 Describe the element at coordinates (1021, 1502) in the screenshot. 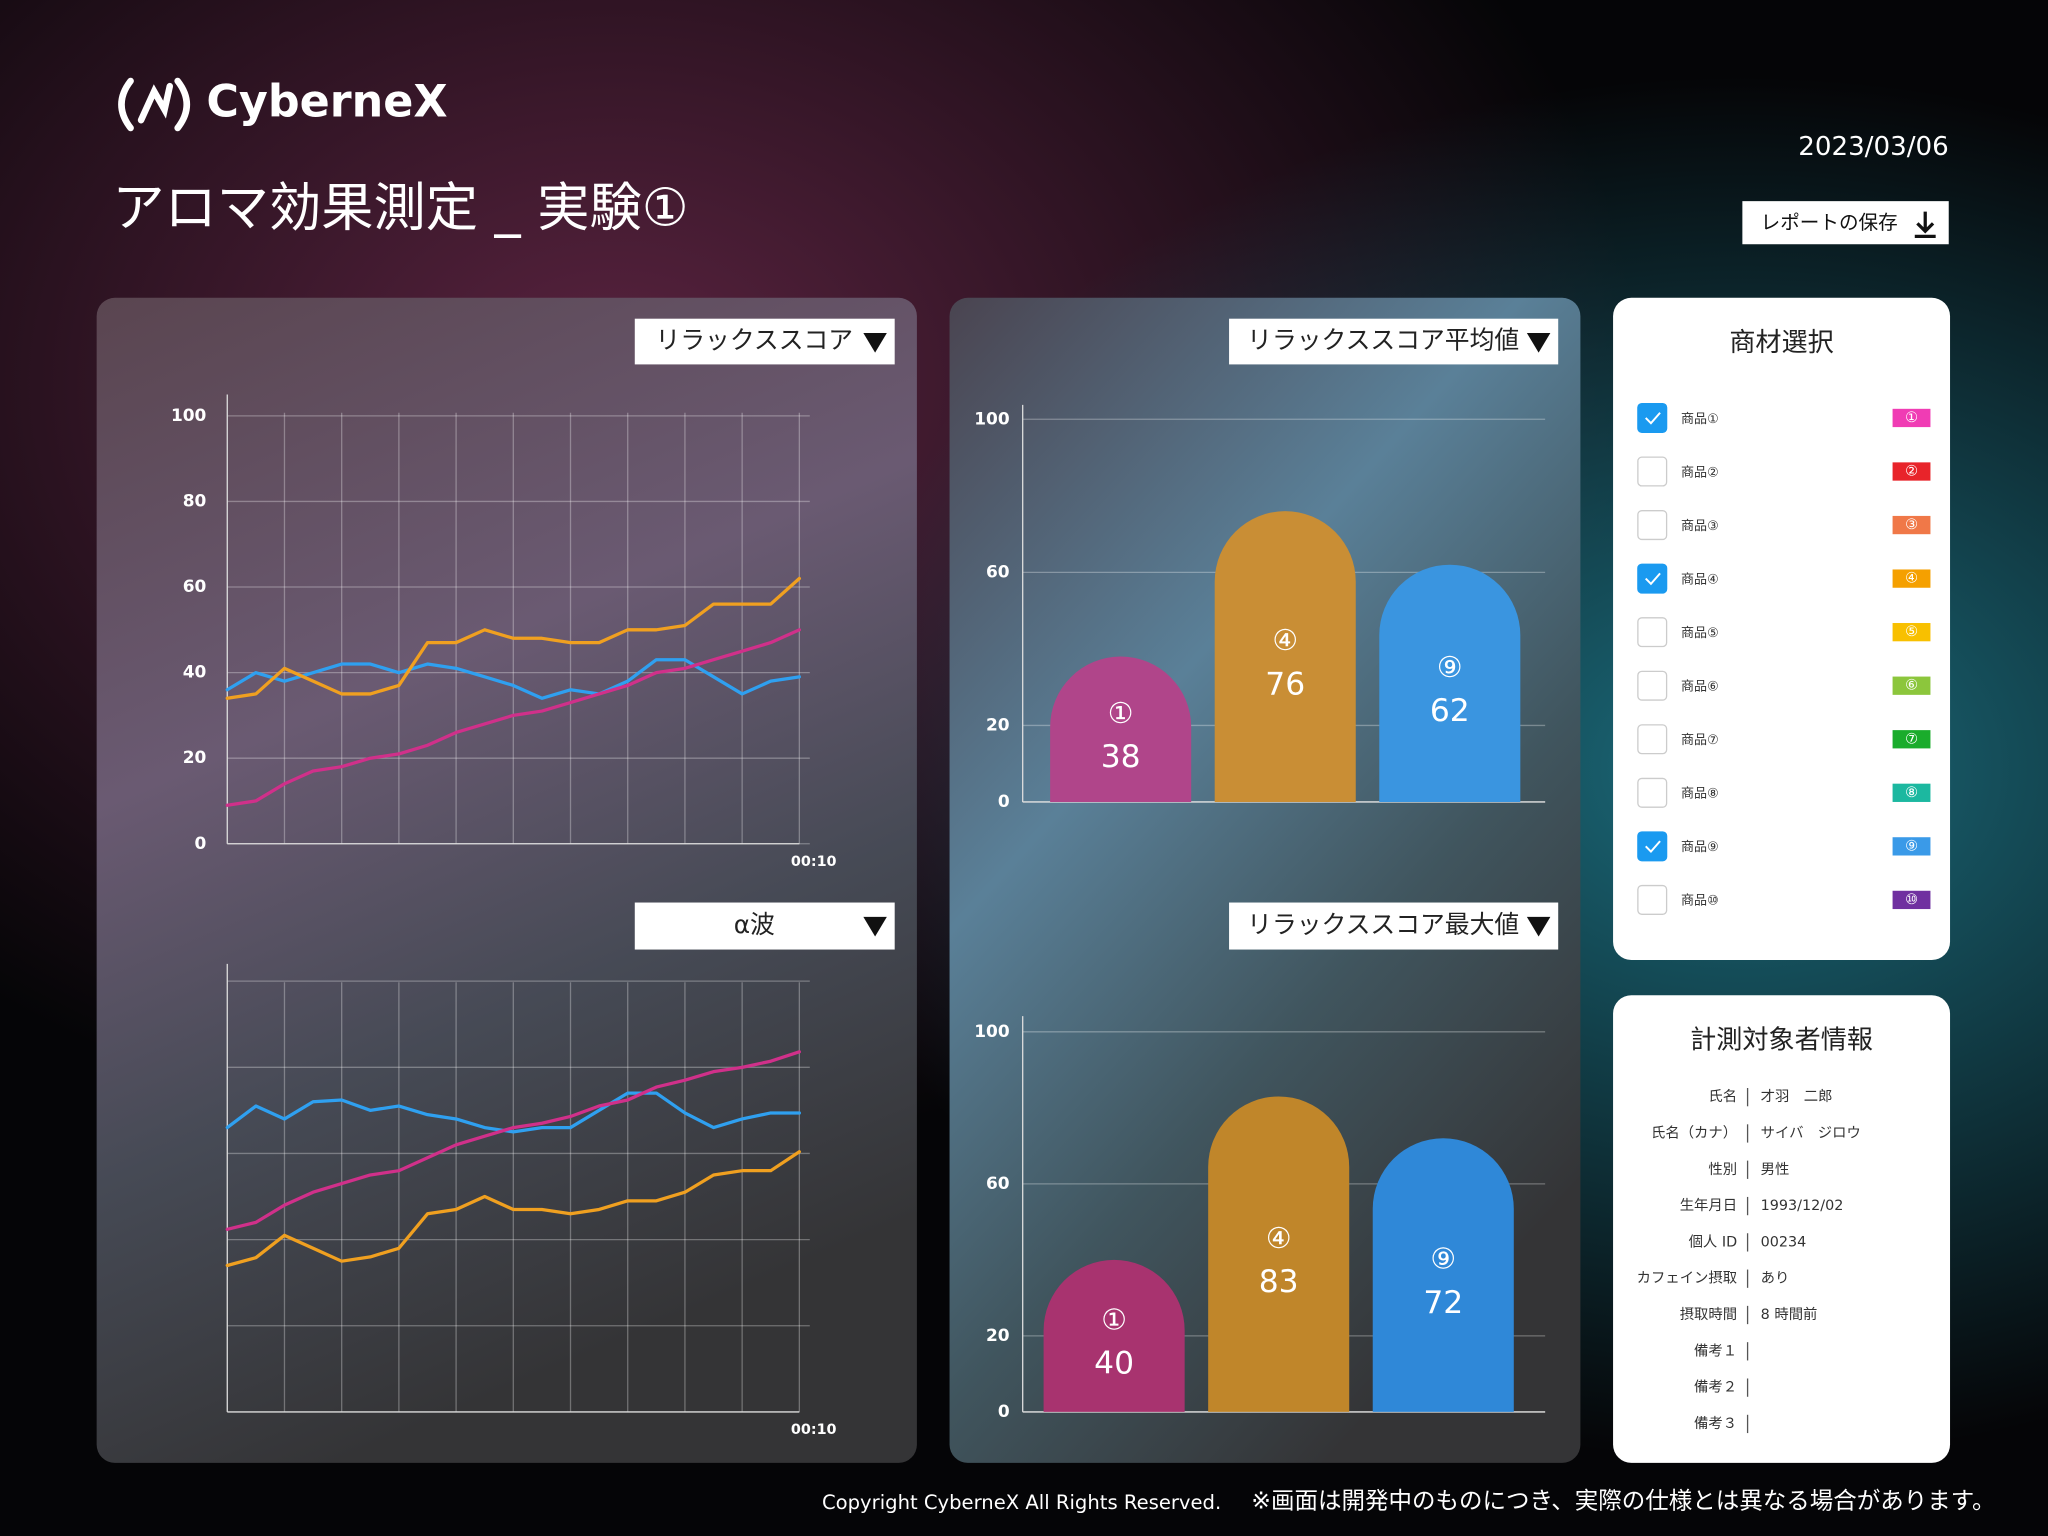

I see `copyright: Copyright CyberneX All Rights Reserved.` at that location.